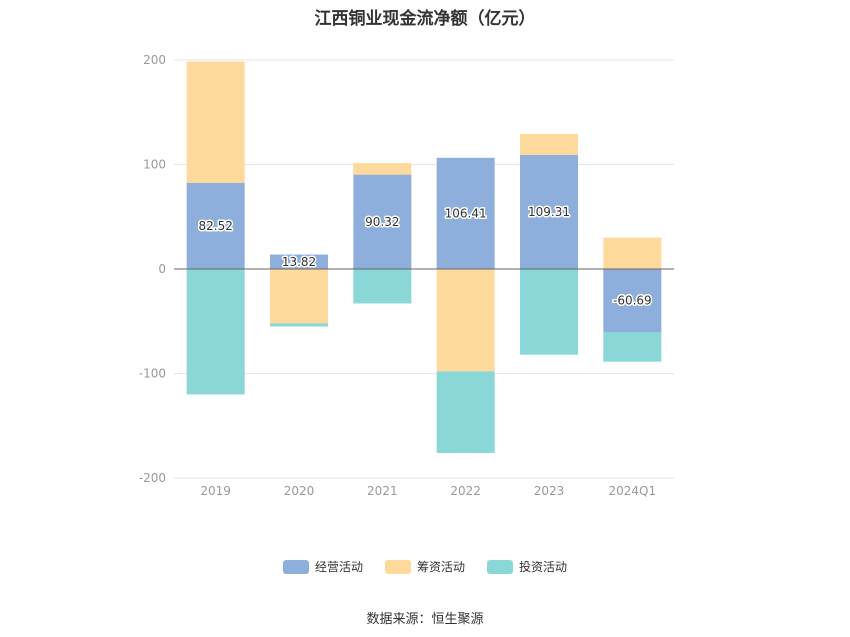 The image size is (850, 637). What do you see at coordinates (425, 619) in the screenshot?
I see `source-note: 数据来源：恒生聚源` at bounding box center [425, 619].